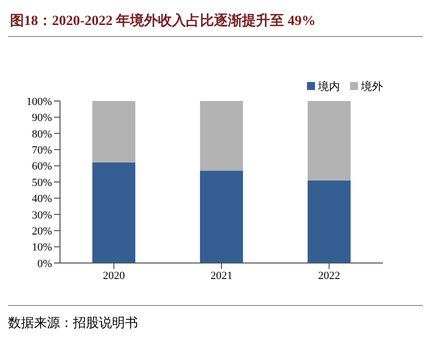  I want to click on y-tick-label: 0%, so click(44, 264).